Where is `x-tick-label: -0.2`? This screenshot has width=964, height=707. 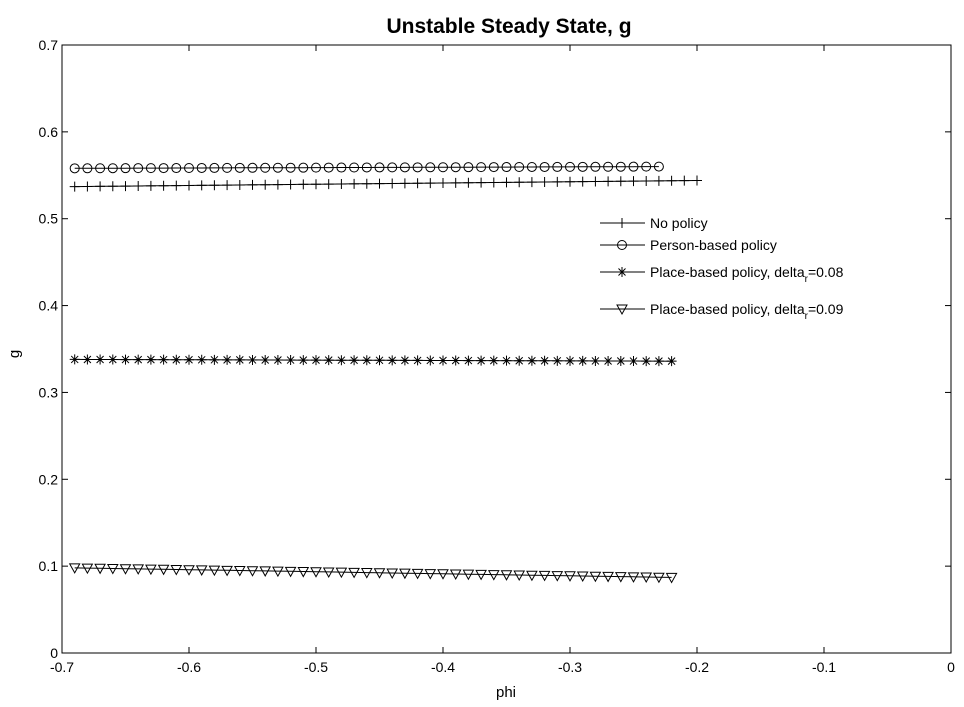 x-tick-label: -0.2 is located at coordinates (697, 667).